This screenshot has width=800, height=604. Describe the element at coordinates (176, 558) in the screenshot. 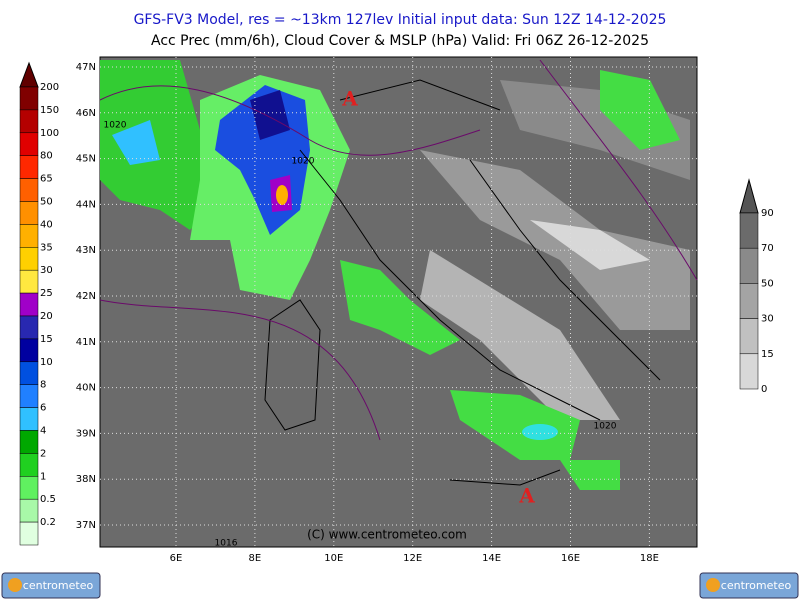

I see `lon-label: 6E` at that location.